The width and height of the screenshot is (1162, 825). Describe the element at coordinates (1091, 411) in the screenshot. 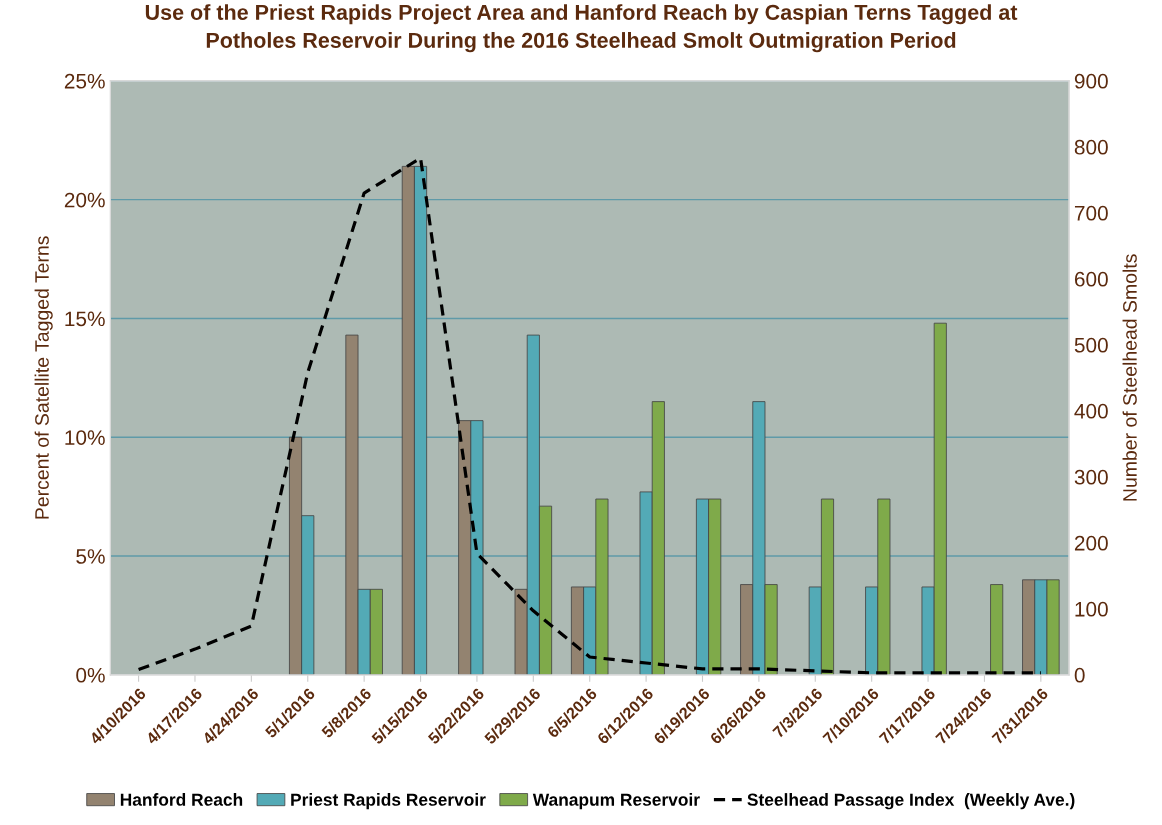

I see `y2-tick-label: 400` at that location.